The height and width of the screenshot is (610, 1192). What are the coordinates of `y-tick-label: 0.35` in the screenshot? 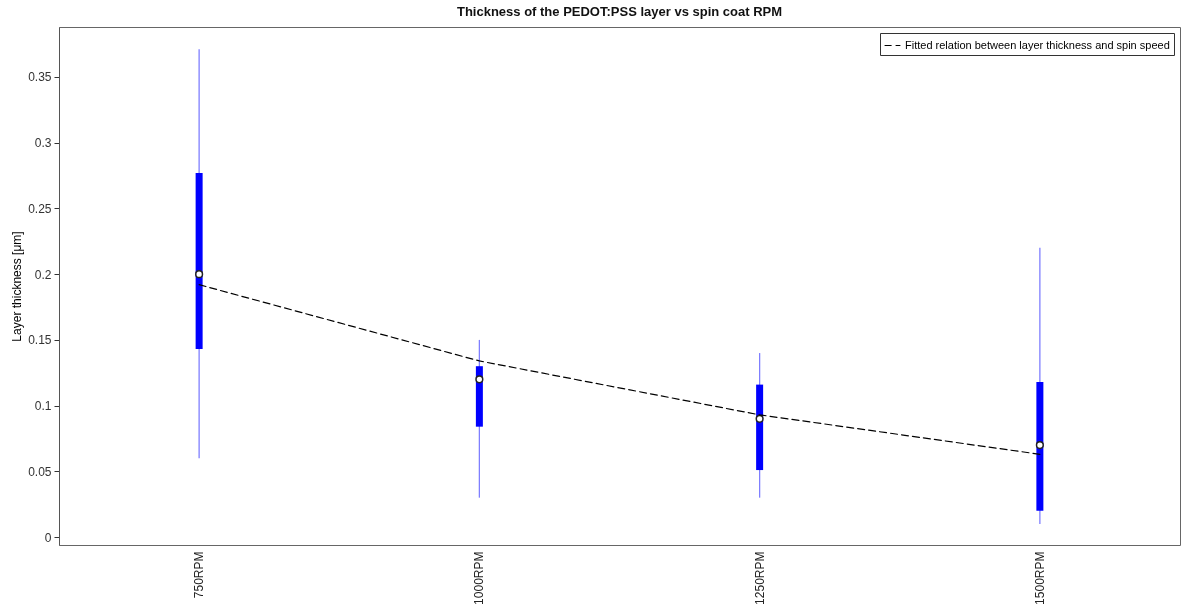 It's located at (40, 77).